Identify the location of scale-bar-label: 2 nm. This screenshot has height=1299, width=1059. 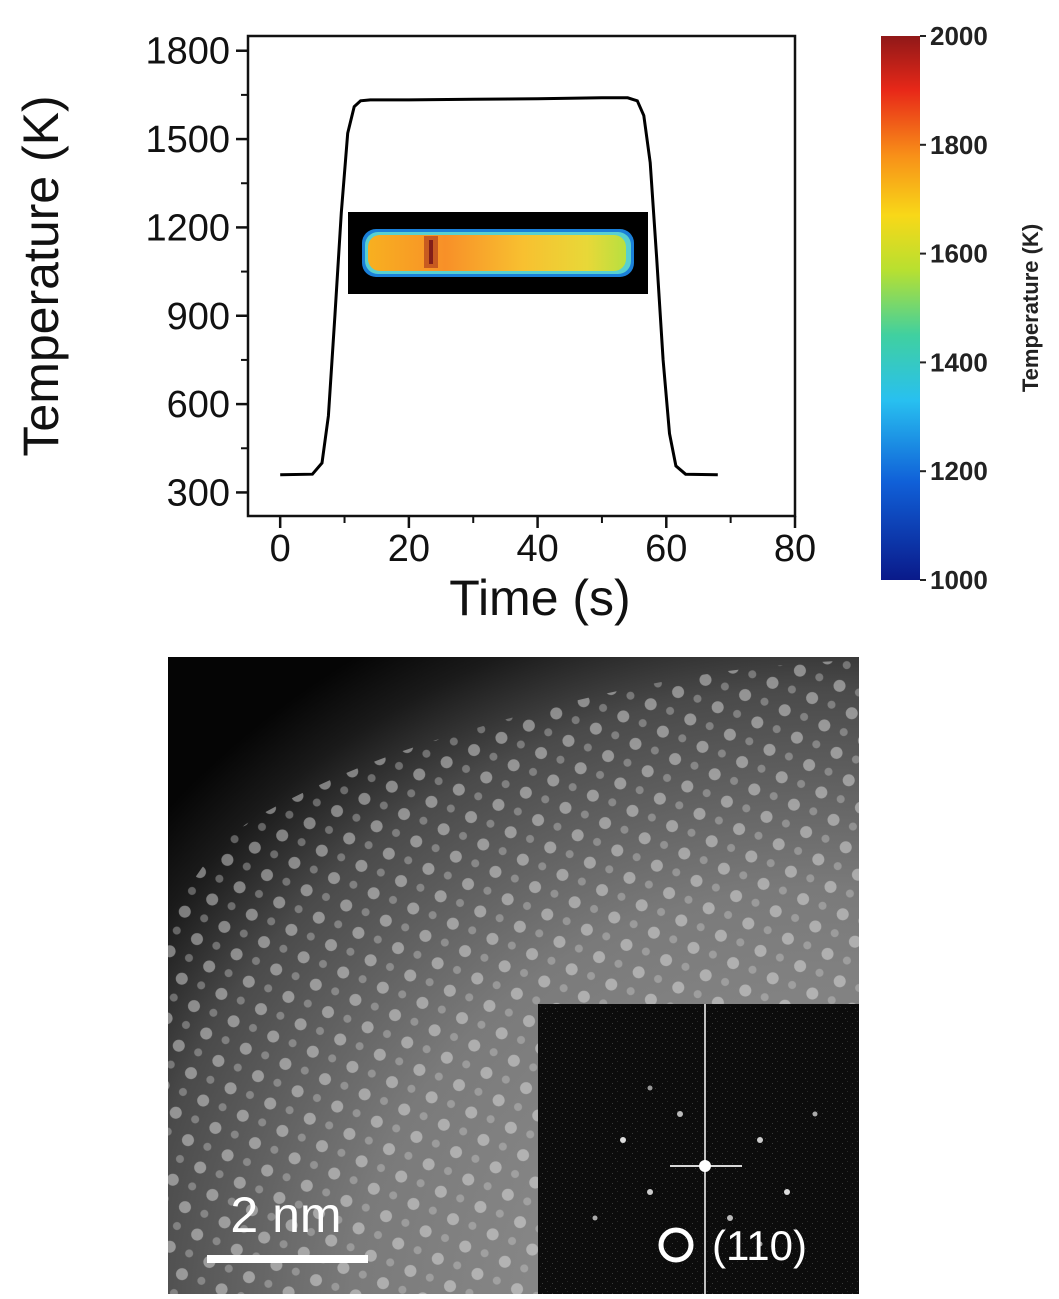
(285, 1215).